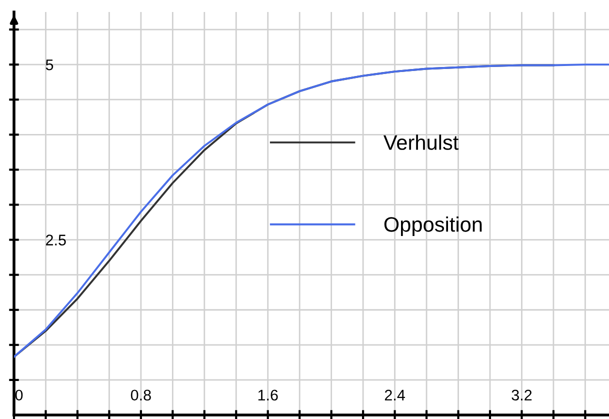  What do you see at coordinates (140, 395) in the screenshot?
I see `x-tick-label: 0.8` at bounding box center [140, 395].